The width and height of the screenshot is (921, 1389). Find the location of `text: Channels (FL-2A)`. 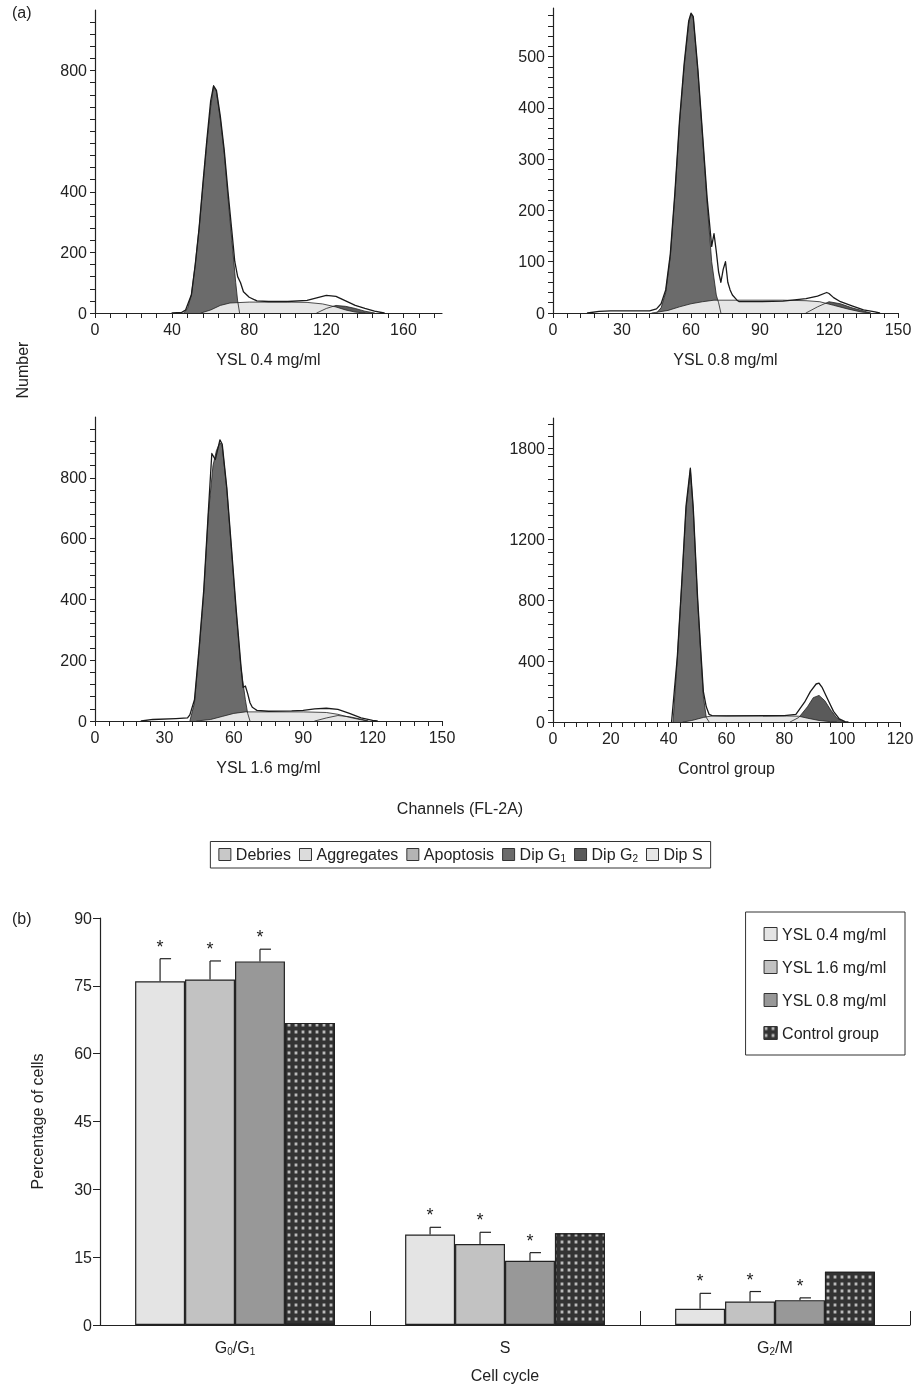

text: Channels (FL-2A) is located at coordinates (460, 808).